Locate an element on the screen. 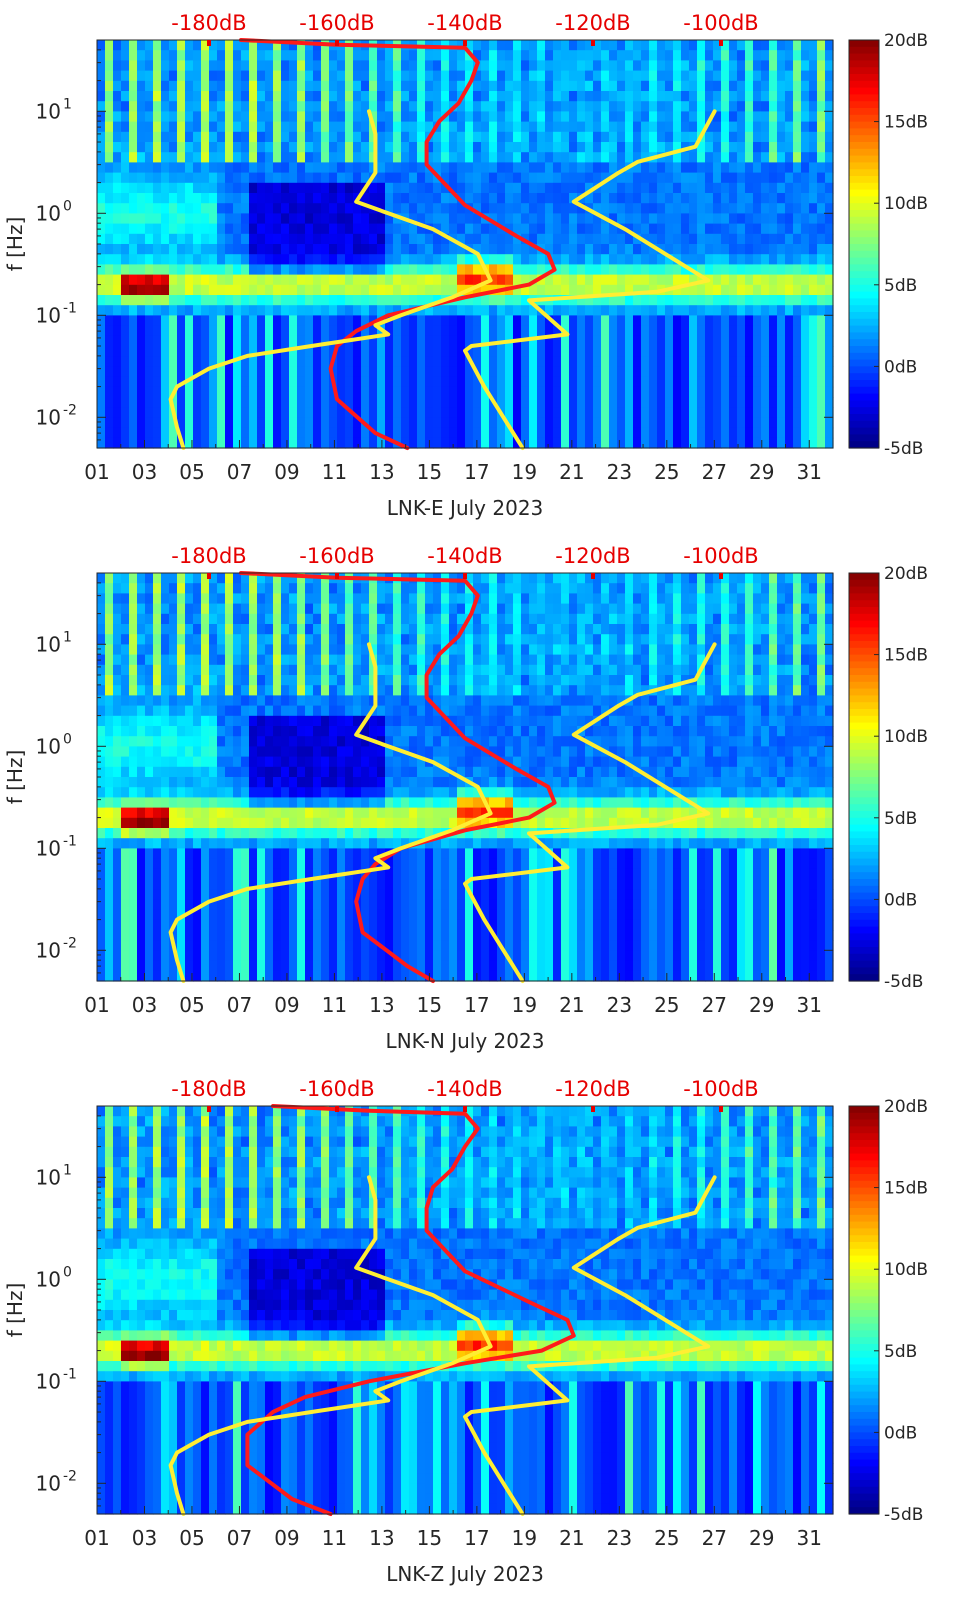 Image resolution: width=962 pixels, height=1599 pixels. x-axis-title: LNK-N July 2023 is located at coordinates (465, 1041).